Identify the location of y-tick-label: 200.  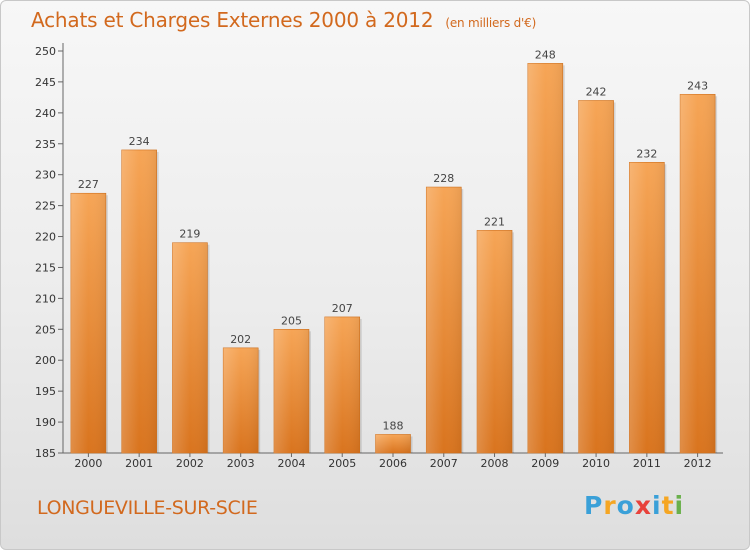
(45, 360).